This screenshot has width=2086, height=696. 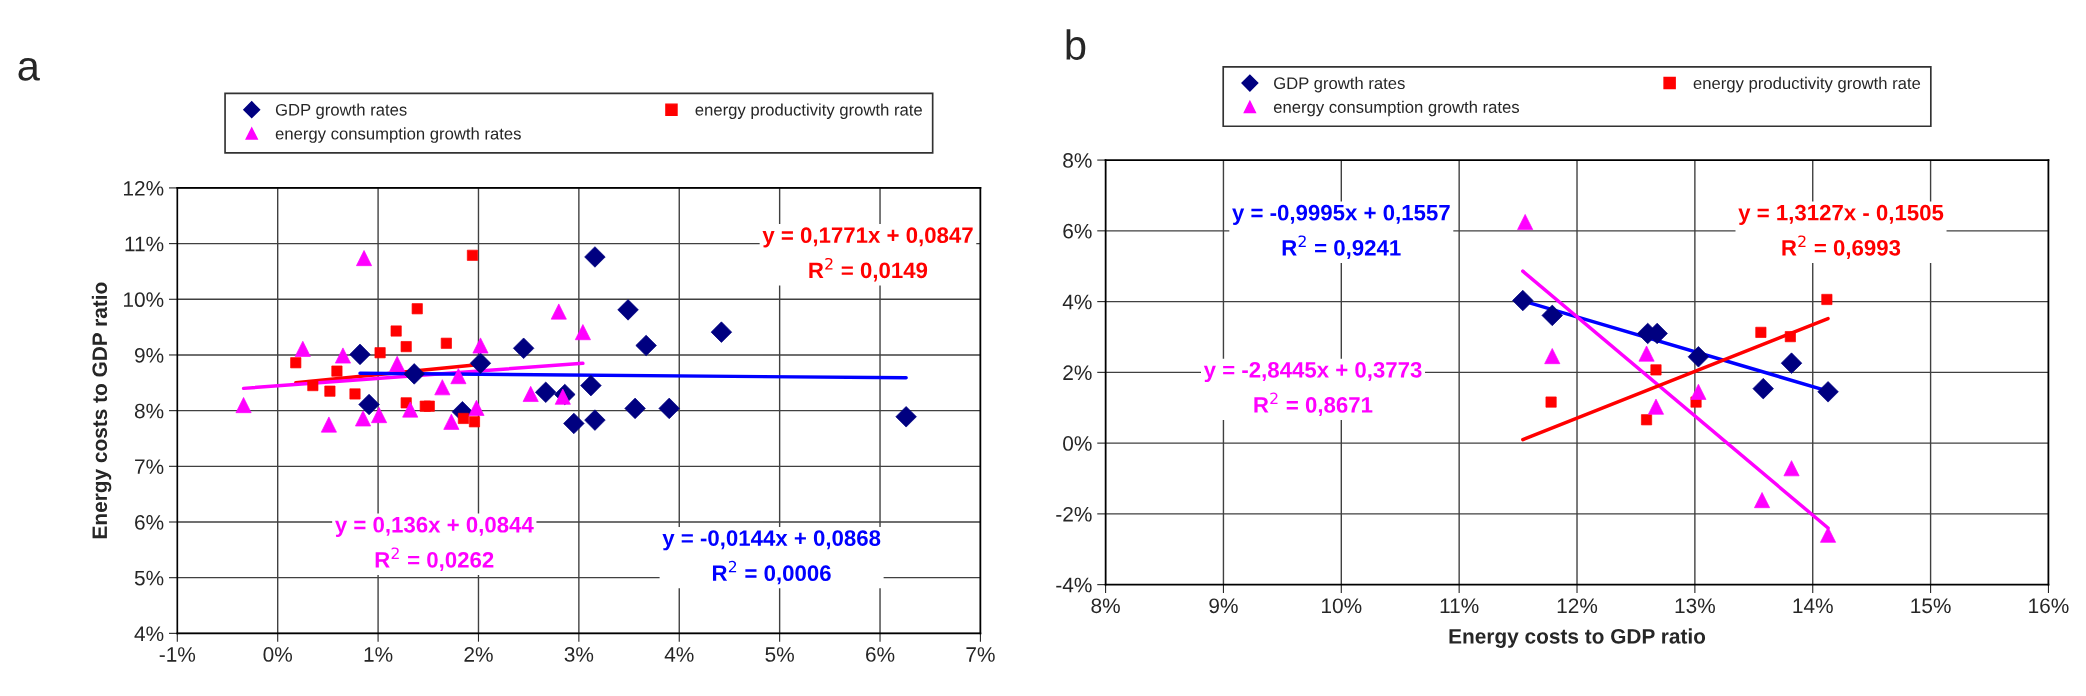 I want to click on x-tick-label: 16%, so click(x=2049, y=606).